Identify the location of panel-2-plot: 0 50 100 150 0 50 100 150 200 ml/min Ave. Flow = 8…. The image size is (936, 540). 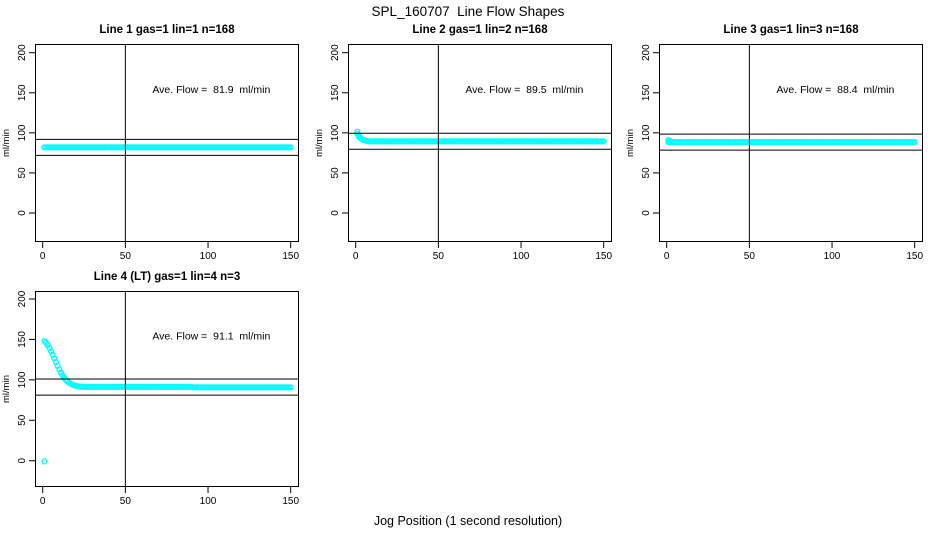
(463, 153).